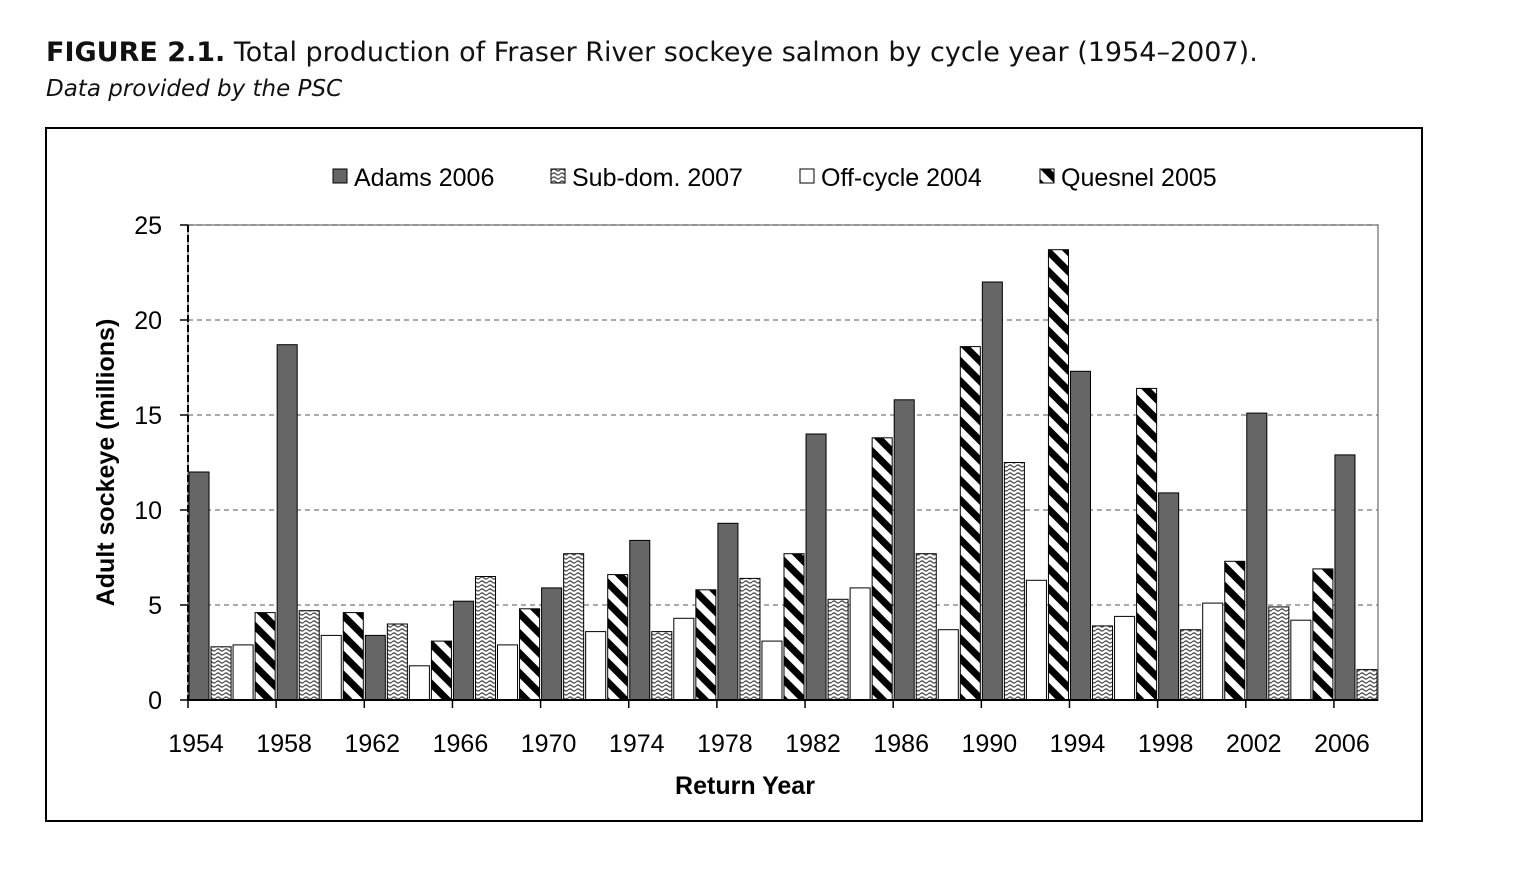 This screenshot has height=894, width=1532. What do you see at coordinates (508, 672) in the screenshot?
I see `bar-off-cycle-2004-1968` at bounding box center [508, 672].